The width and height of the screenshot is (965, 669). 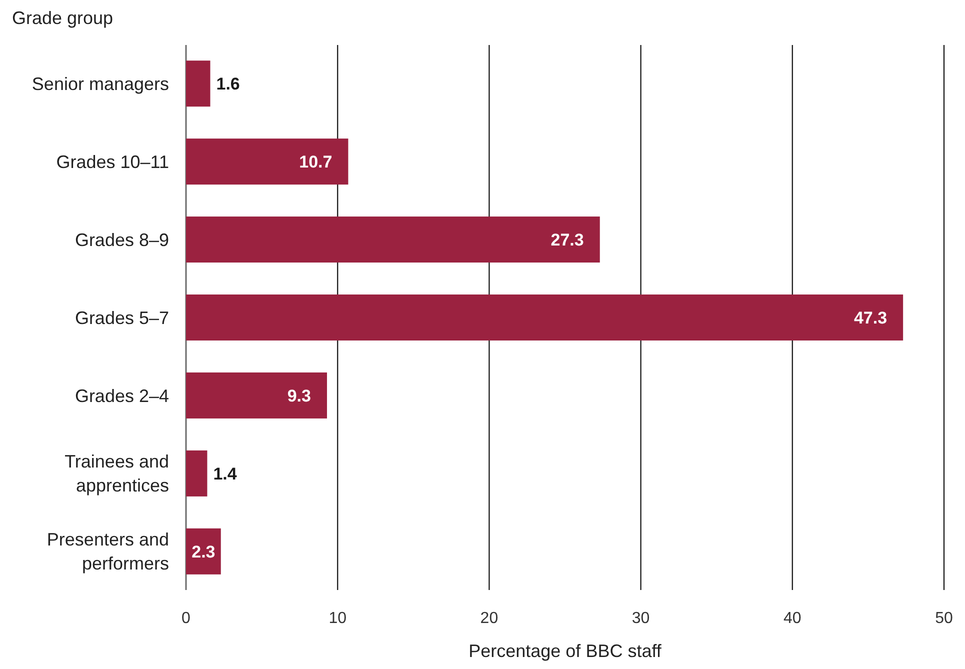 What do you see at coordinates (315, 162) in the screenshot?
I see `data-label: 10.7` at bounding box center [315, 162].